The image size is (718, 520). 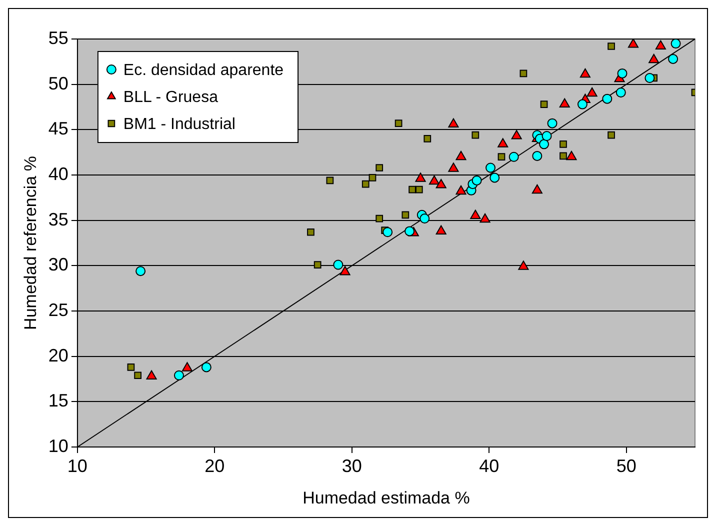 I want to click on y-tick-label: 10, so click(x=58, y=446).